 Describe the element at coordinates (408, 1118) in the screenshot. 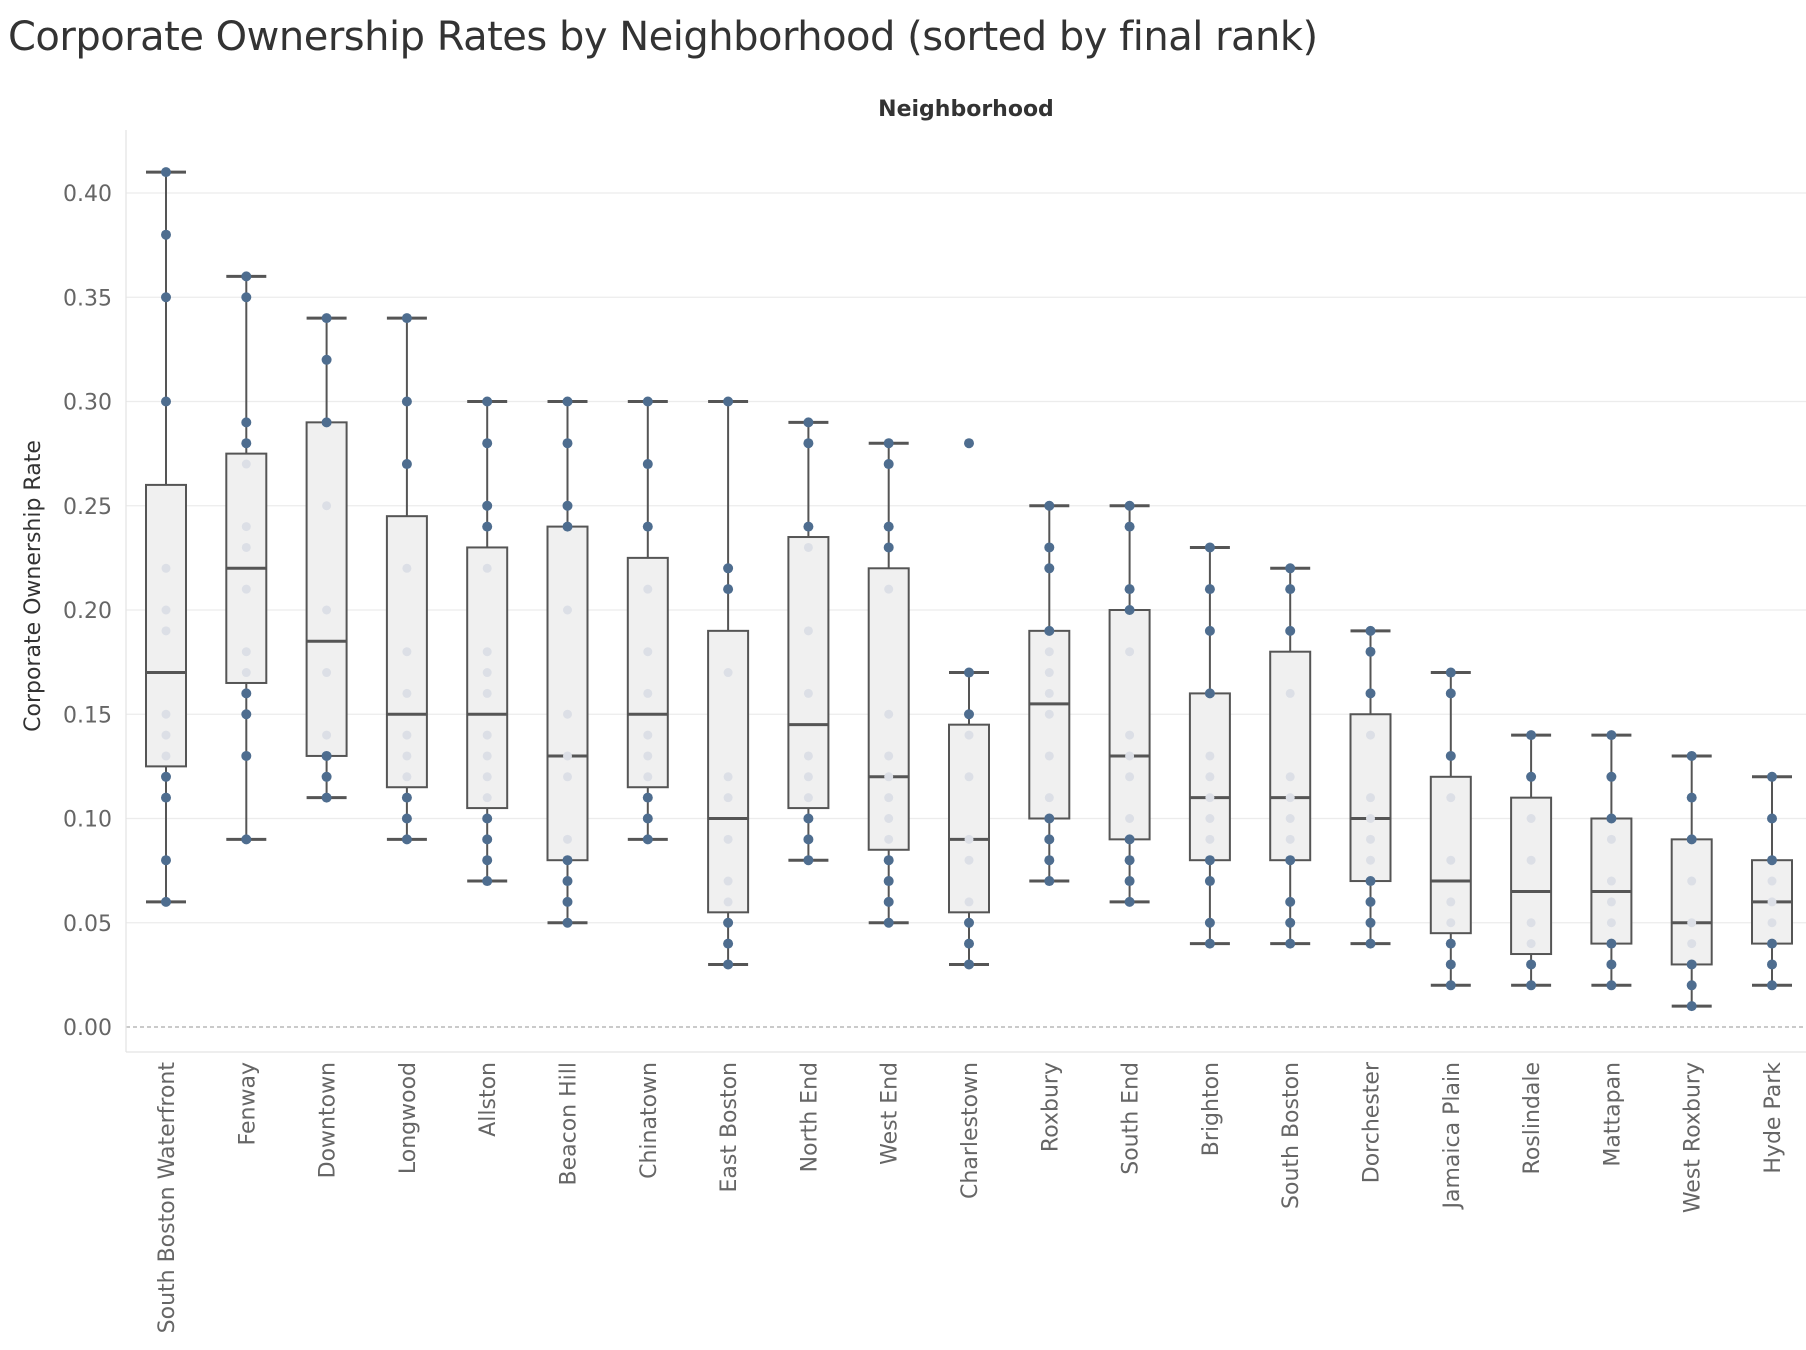

I see `x-tick-label: Longwood` at that location.